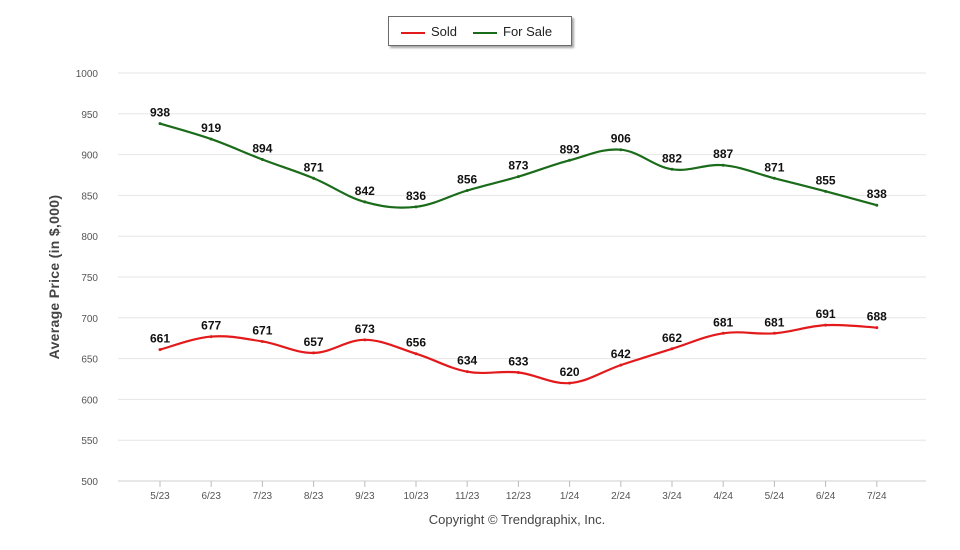  What do you see at coordinates (87, 74) in the screenshot?
I see `y-tick-label: 1000` at bounding box center [87, 74].